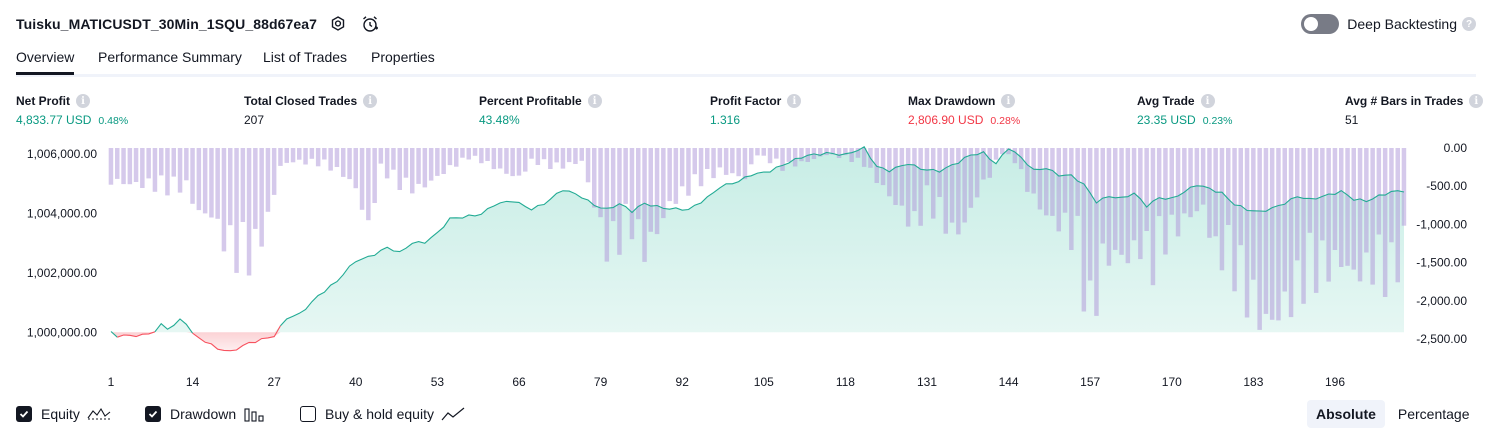 The image size is (1494, 438). What do you see at coordinates (254, 414) in the screenshot?
I see `bar-chart-icon` at bounding box center [254, 414].